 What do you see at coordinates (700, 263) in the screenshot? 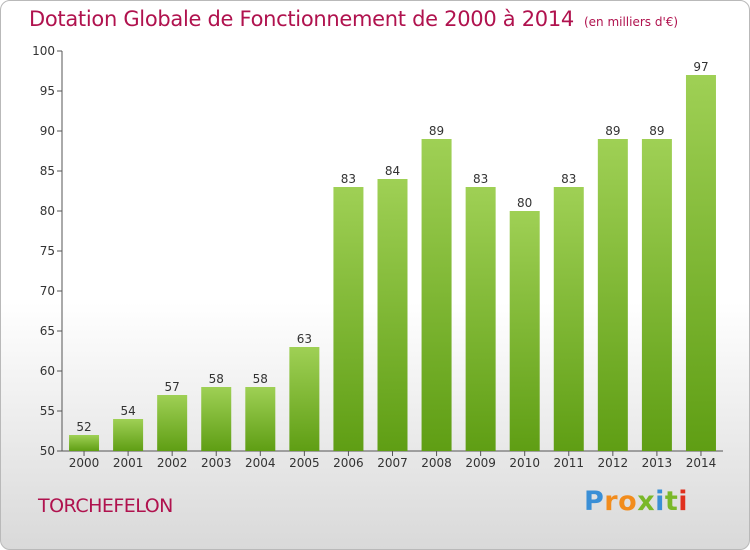
I see `bar-2014` at bounding box center [700, 263].